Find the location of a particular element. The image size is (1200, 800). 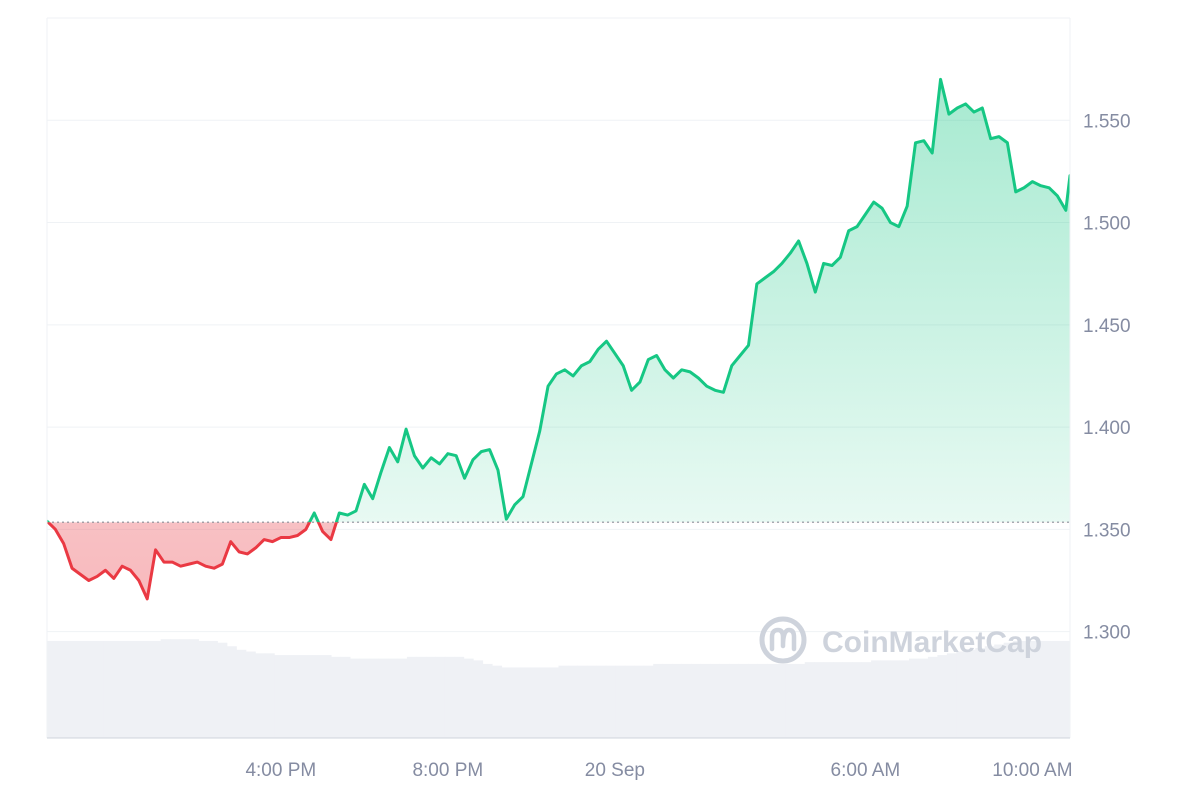

watermark-text: CoinMarketCap is located at coordinates (932, 642).